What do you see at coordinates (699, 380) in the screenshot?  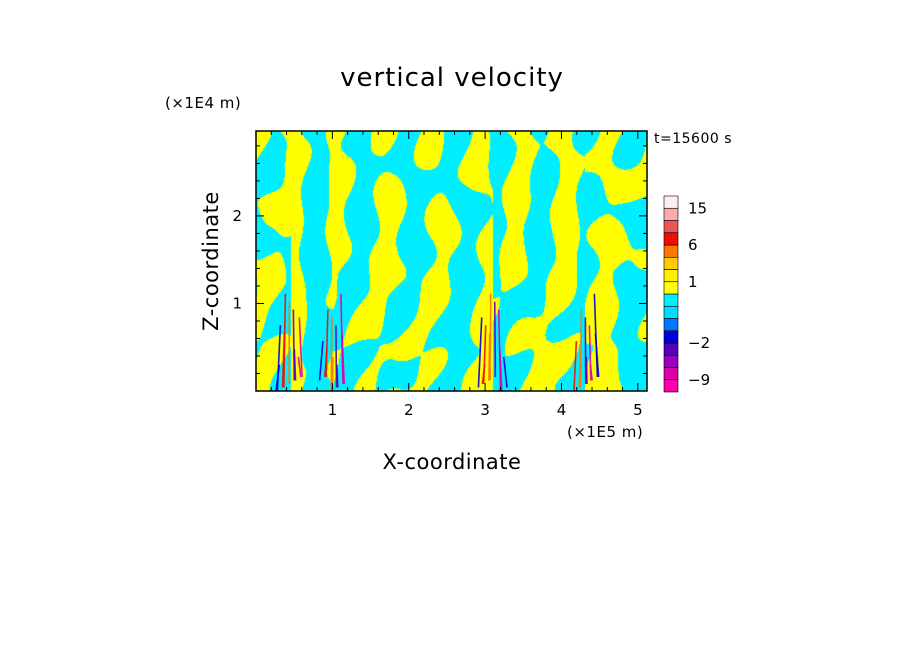 I see `colorbar-tick-label: −9` at bounding box center [699, 380].